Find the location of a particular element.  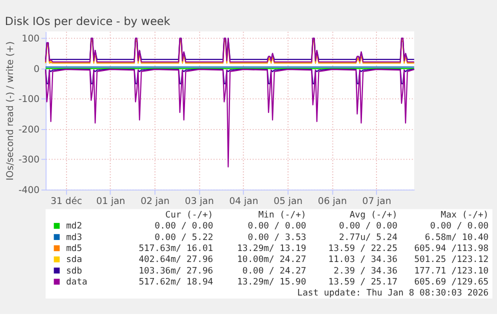

x-tick-label: 05 jan is located at coordinates (288, 201).